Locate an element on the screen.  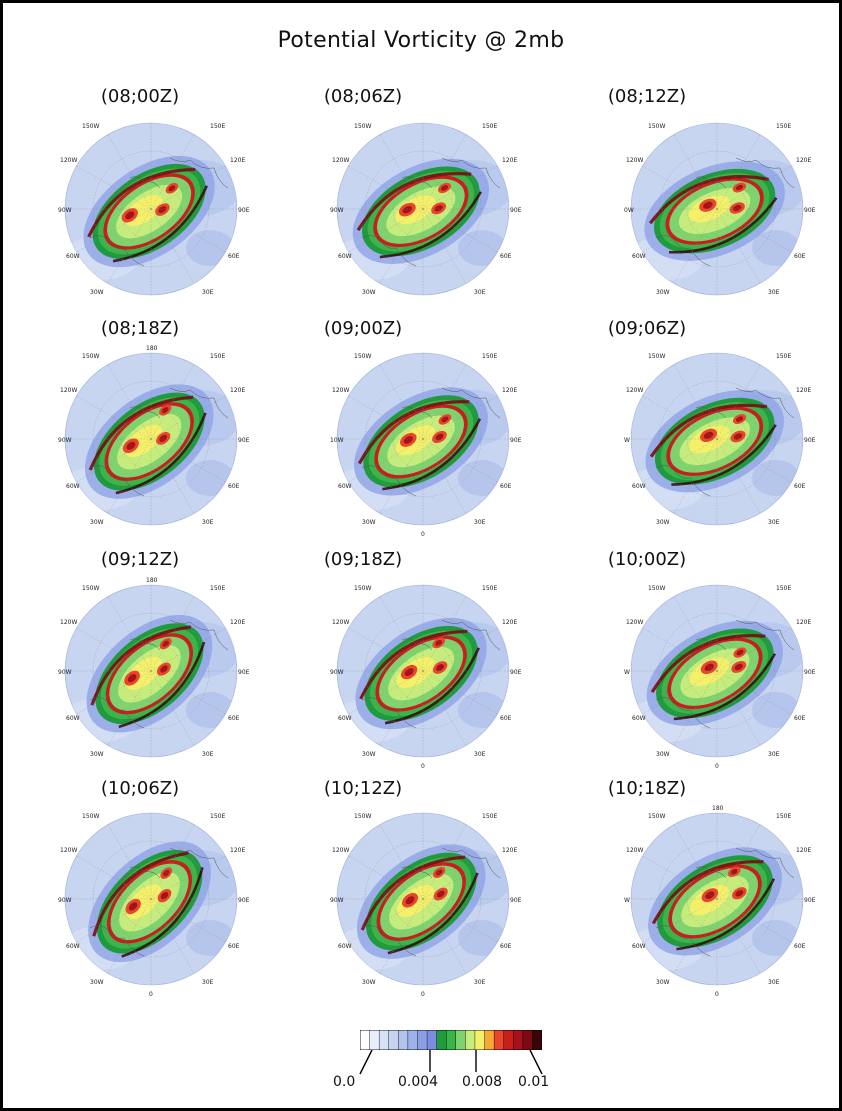
panel-time-label: (09;12Z) is located at coordinates (140, 559).